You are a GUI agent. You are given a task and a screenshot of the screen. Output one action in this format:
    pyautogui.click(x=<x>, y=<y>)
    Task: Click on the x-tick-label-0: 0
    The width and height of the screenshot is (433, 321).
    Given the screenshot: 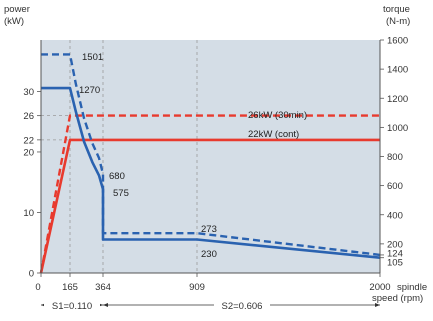 What is the action you would take?
    pyautogui.click(x=37, y=287)
    